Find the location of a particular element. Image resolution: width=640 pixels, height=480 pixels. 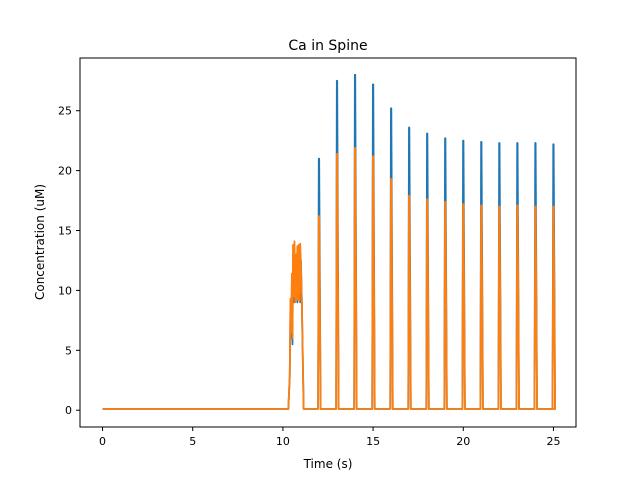

x-tick-label: 25 is located at coordinates (553, 441).